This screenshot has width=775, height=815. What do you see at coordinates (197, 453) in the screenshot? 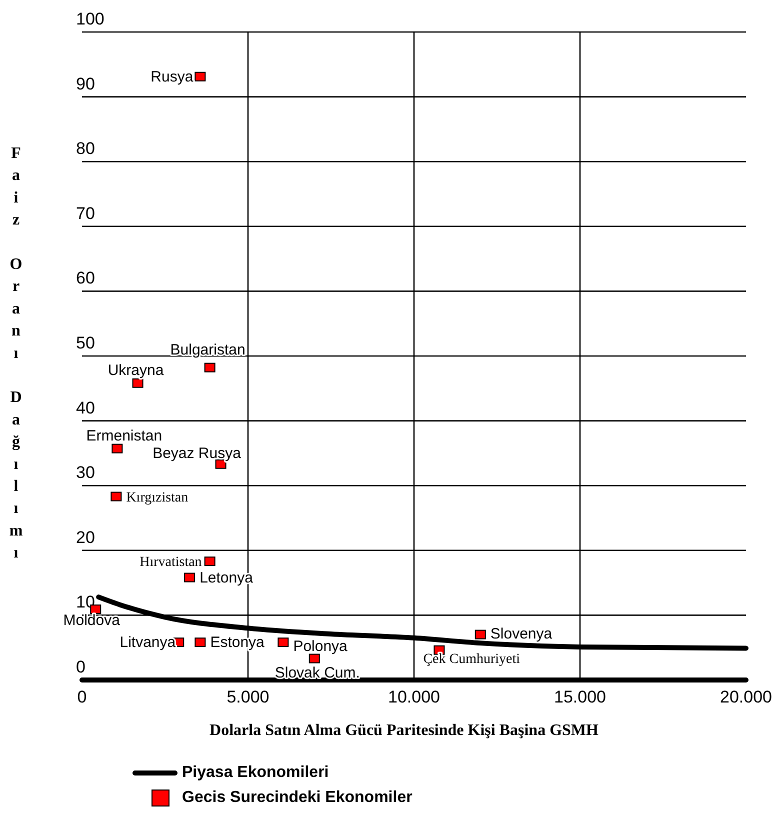
I see `annotation: Beyaz Rusya` at bounding box center [197, 453].